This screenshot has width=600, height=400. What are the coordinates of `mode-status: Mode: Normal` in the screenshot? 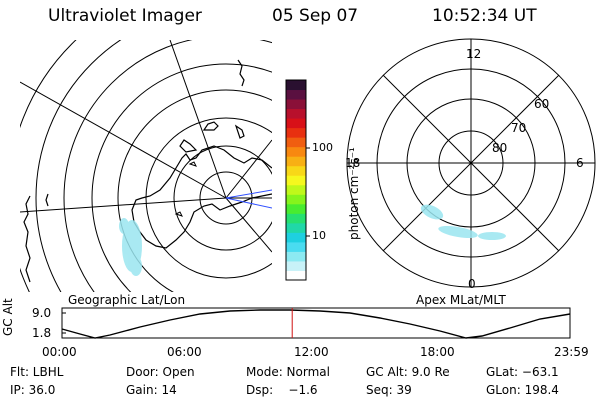 It's located at (288, 372).